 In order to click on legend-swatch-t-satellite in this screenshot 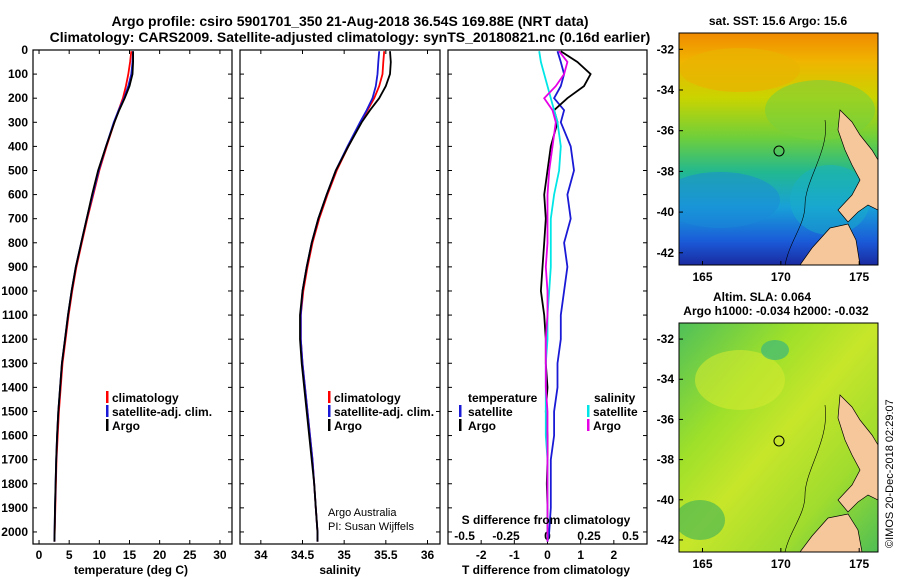, I will do `click(460, 411)`.